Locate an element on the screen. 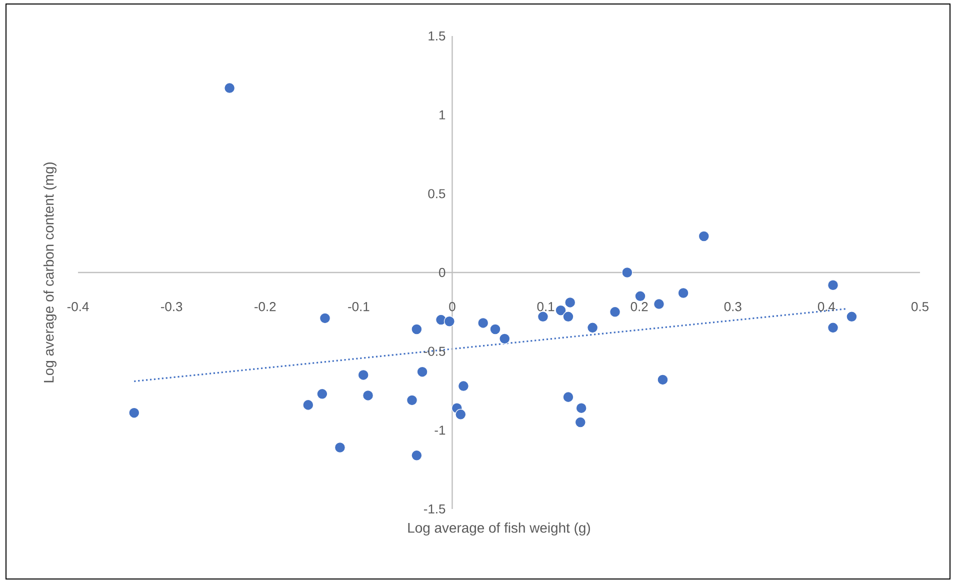 The width and height of the screenshot is (956, 583). y-tick-label: -1.5 is located at coordinates (435, 509).